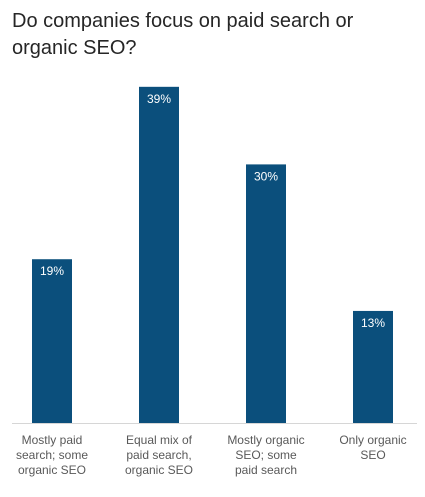  Describe the element at coordinates (159, 99) in the screenshot. I see `bar-value-label: 39%` at that location.